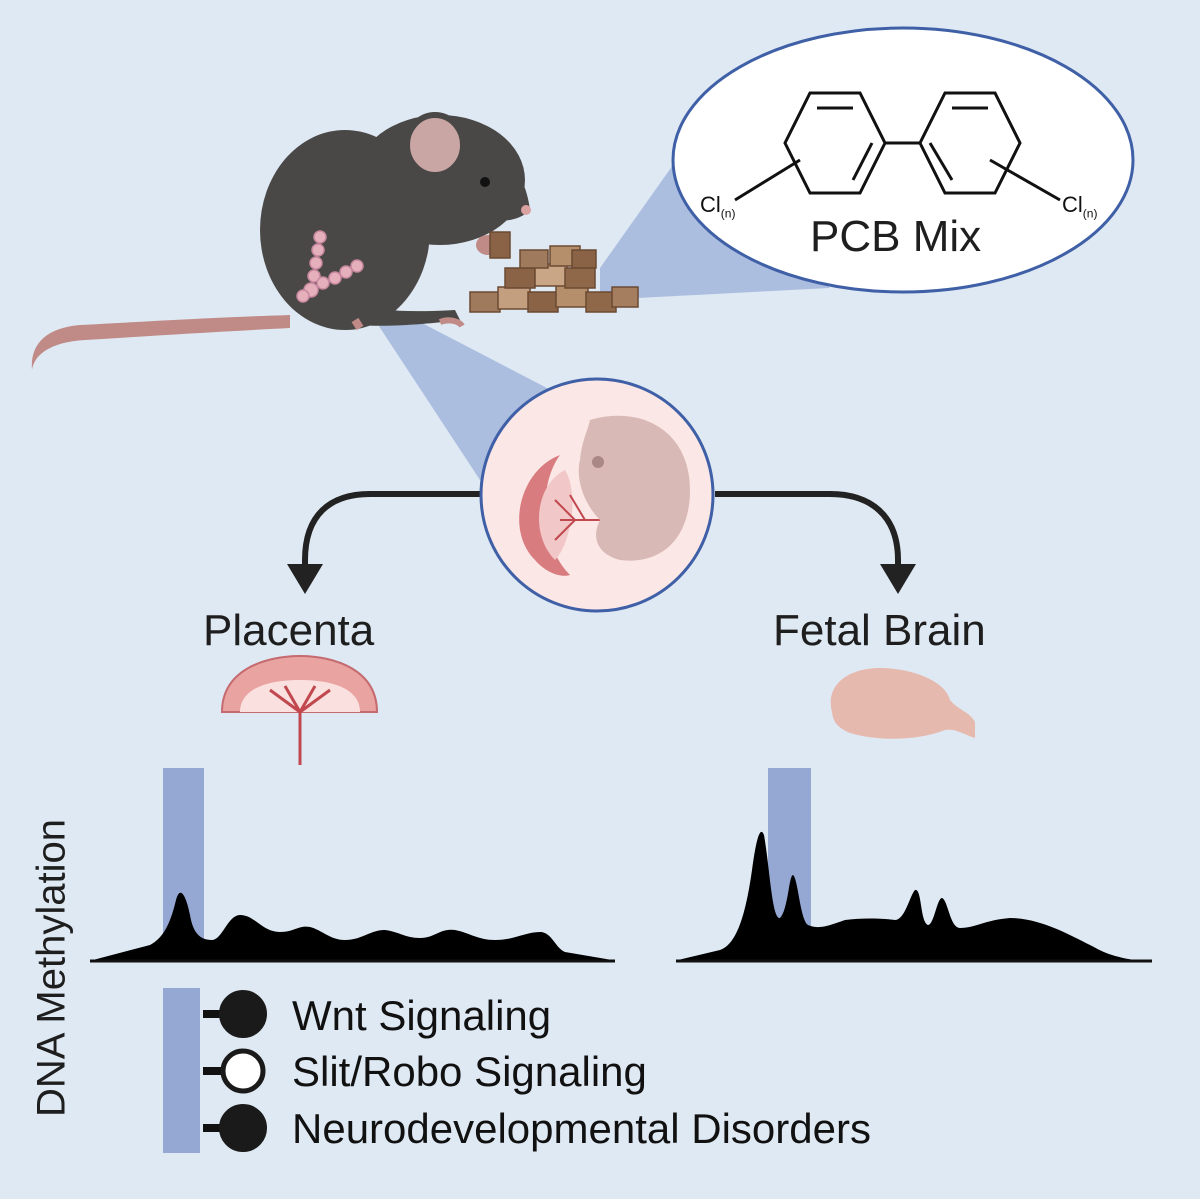  I want to click on food-pellets-icon, so click(554, 272).